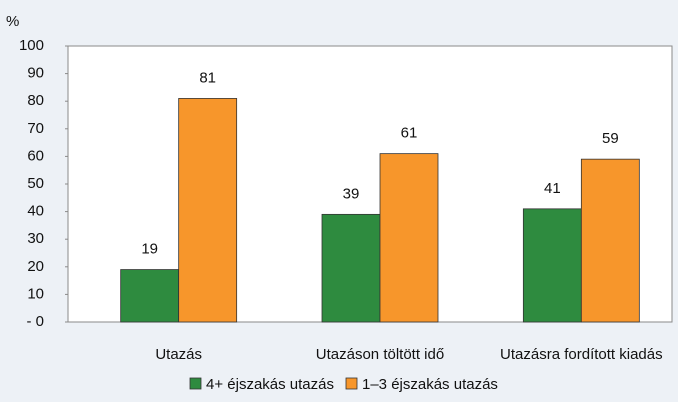  I want to click on data-label: 59, so click(610, 138).